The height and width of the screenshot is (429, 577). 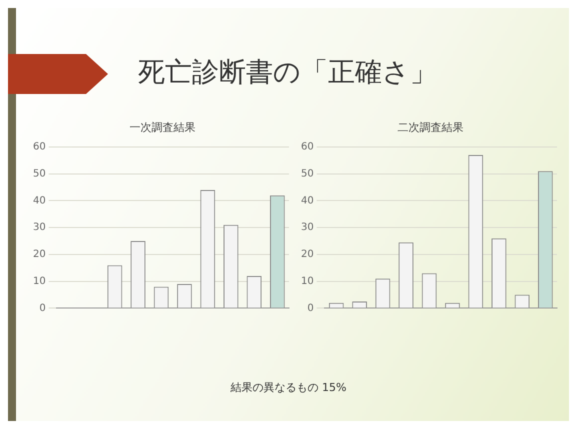 What do you see at coordinates (430, 128) in the screenshot?
I see `chart-subtitle: 二次調査結果` at bounding box center [430, 128].